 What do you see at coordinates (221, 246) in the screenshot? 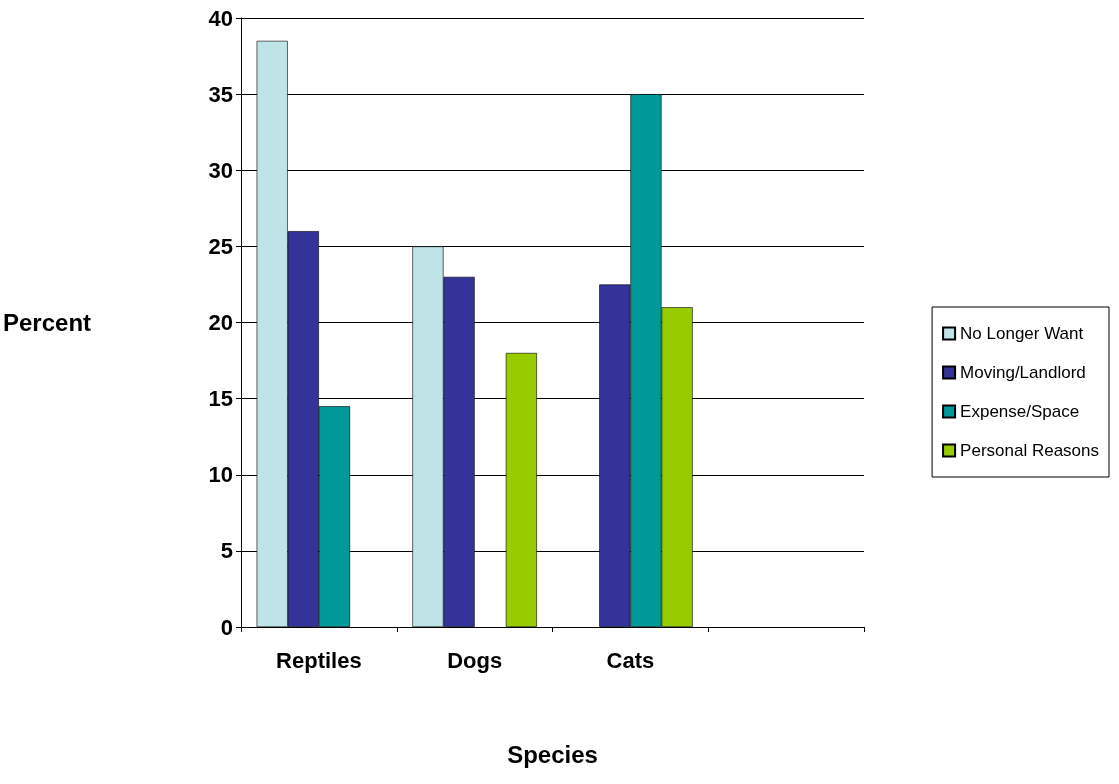
I see `y-tick-label: 25` at bounding box center [221, 246].